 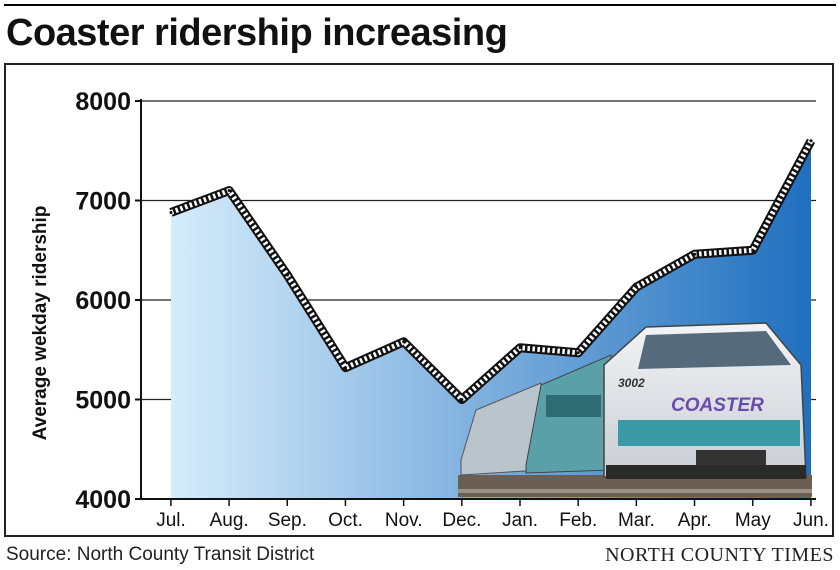 I want to click on data-point-feb, so click(x=578, y=353).